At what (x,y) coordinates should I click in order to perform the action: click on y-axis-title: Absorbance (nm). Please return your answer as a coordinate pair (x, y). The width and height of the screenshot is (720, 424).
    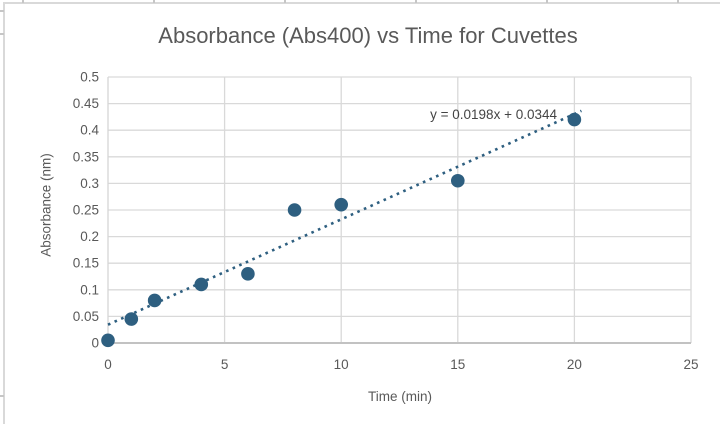
    Looking at the image, I should click on (46, 205).